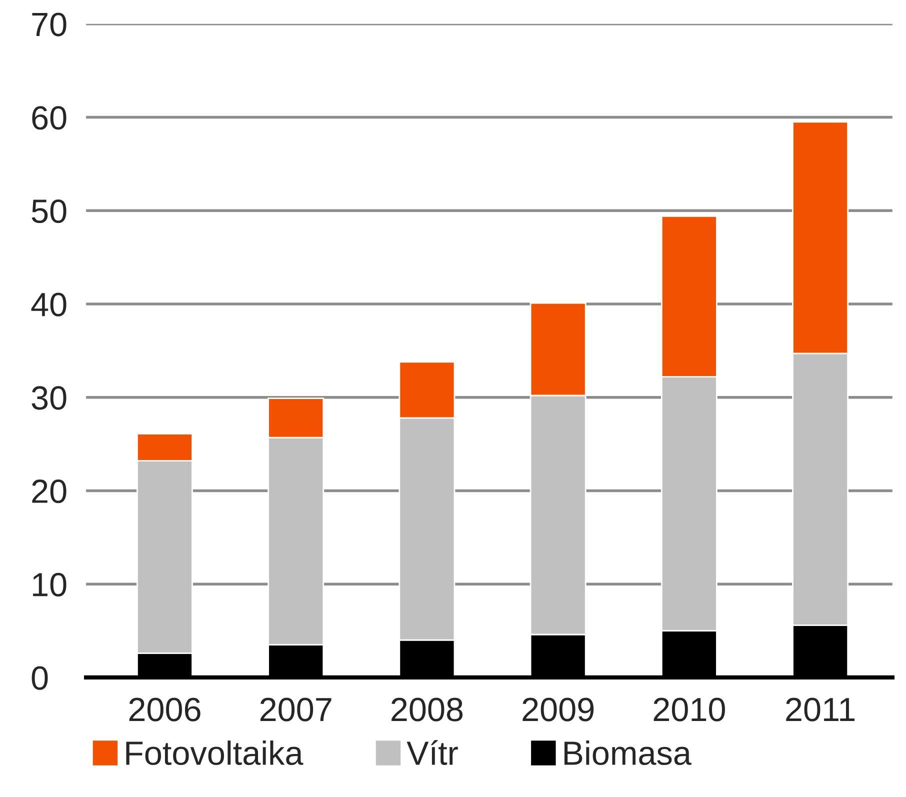  What do you see at coordinates (49, 584) in the screenshot?
I see `y-tick-label: 10` at bounding box center [49, 584].